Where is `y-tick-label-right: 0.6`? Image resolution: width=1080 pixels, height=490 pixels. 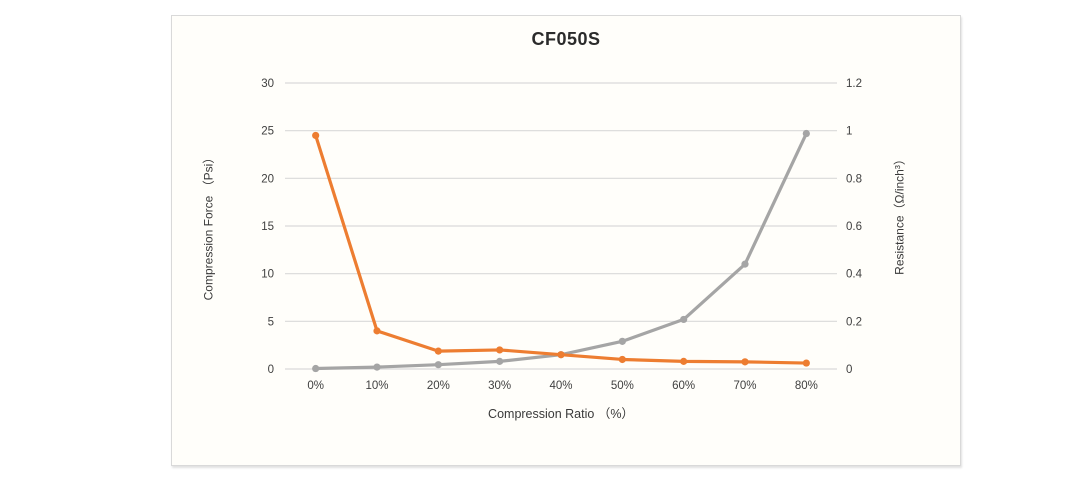
y-tick-label-right: 0.6 is located at coordinates (854, 227).